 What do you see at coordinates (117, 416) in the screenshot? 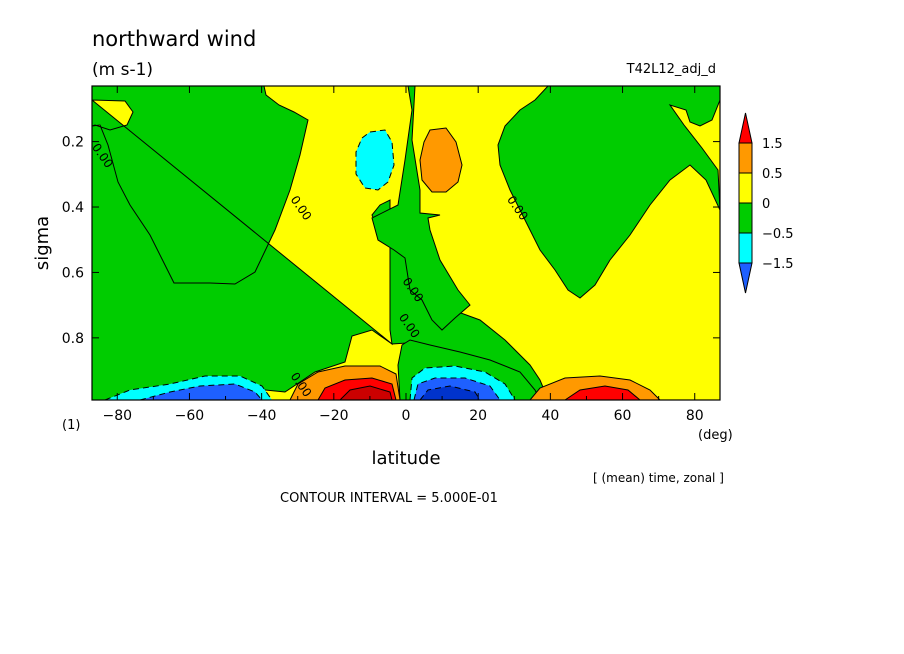
I see `x-tick-label: −80` at bounding box center [117, 416].